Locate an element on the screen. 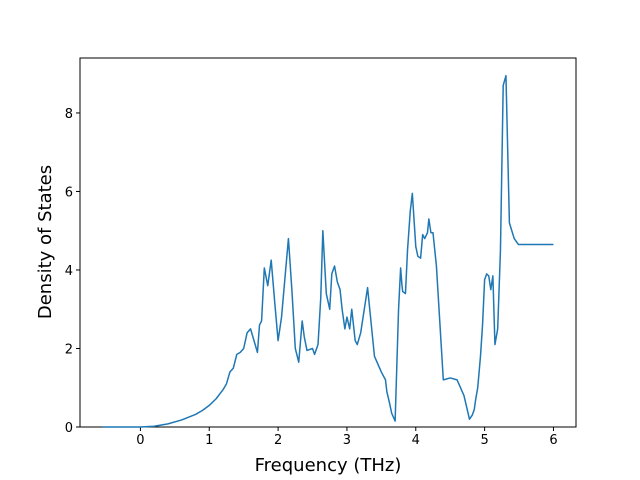 Image resolution: width=640 pixels, height=480 pixels. y-axis-label: Density of States is located at coordinates (45, 242).